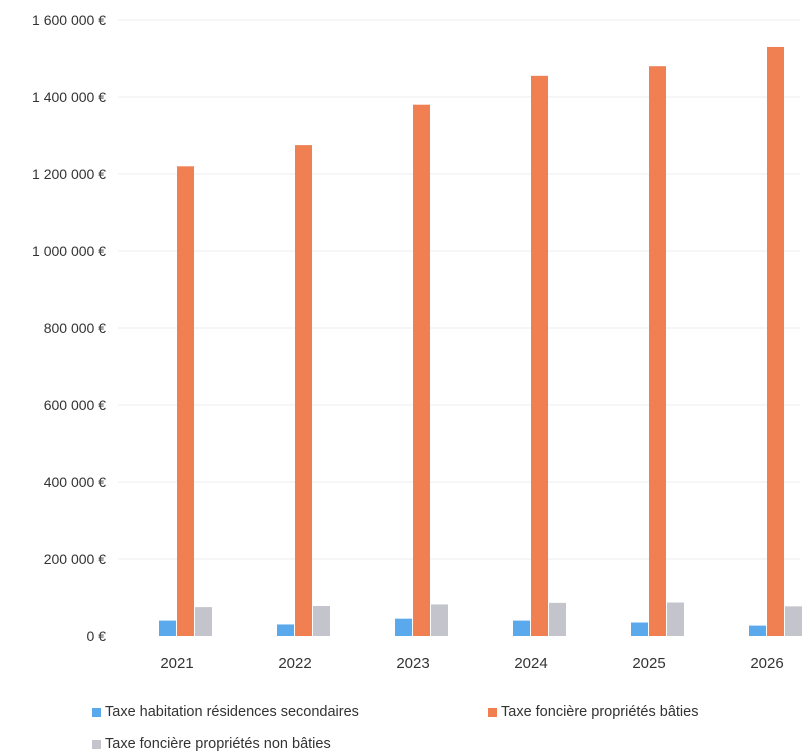 This screenshot has width=811, height=756. Describe the element at coordinates (75, 405) in the screenshot. I see `y-tick-label: 600 000 €` at that location.